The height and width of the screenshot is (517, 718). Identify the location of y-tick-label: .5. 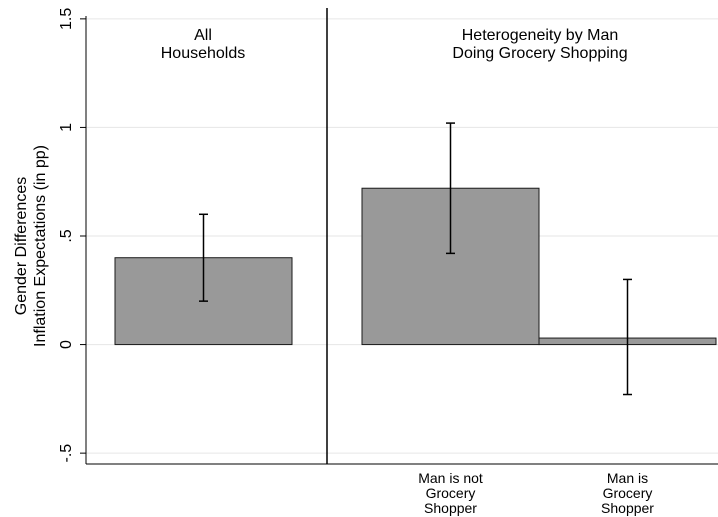
(66, 235).